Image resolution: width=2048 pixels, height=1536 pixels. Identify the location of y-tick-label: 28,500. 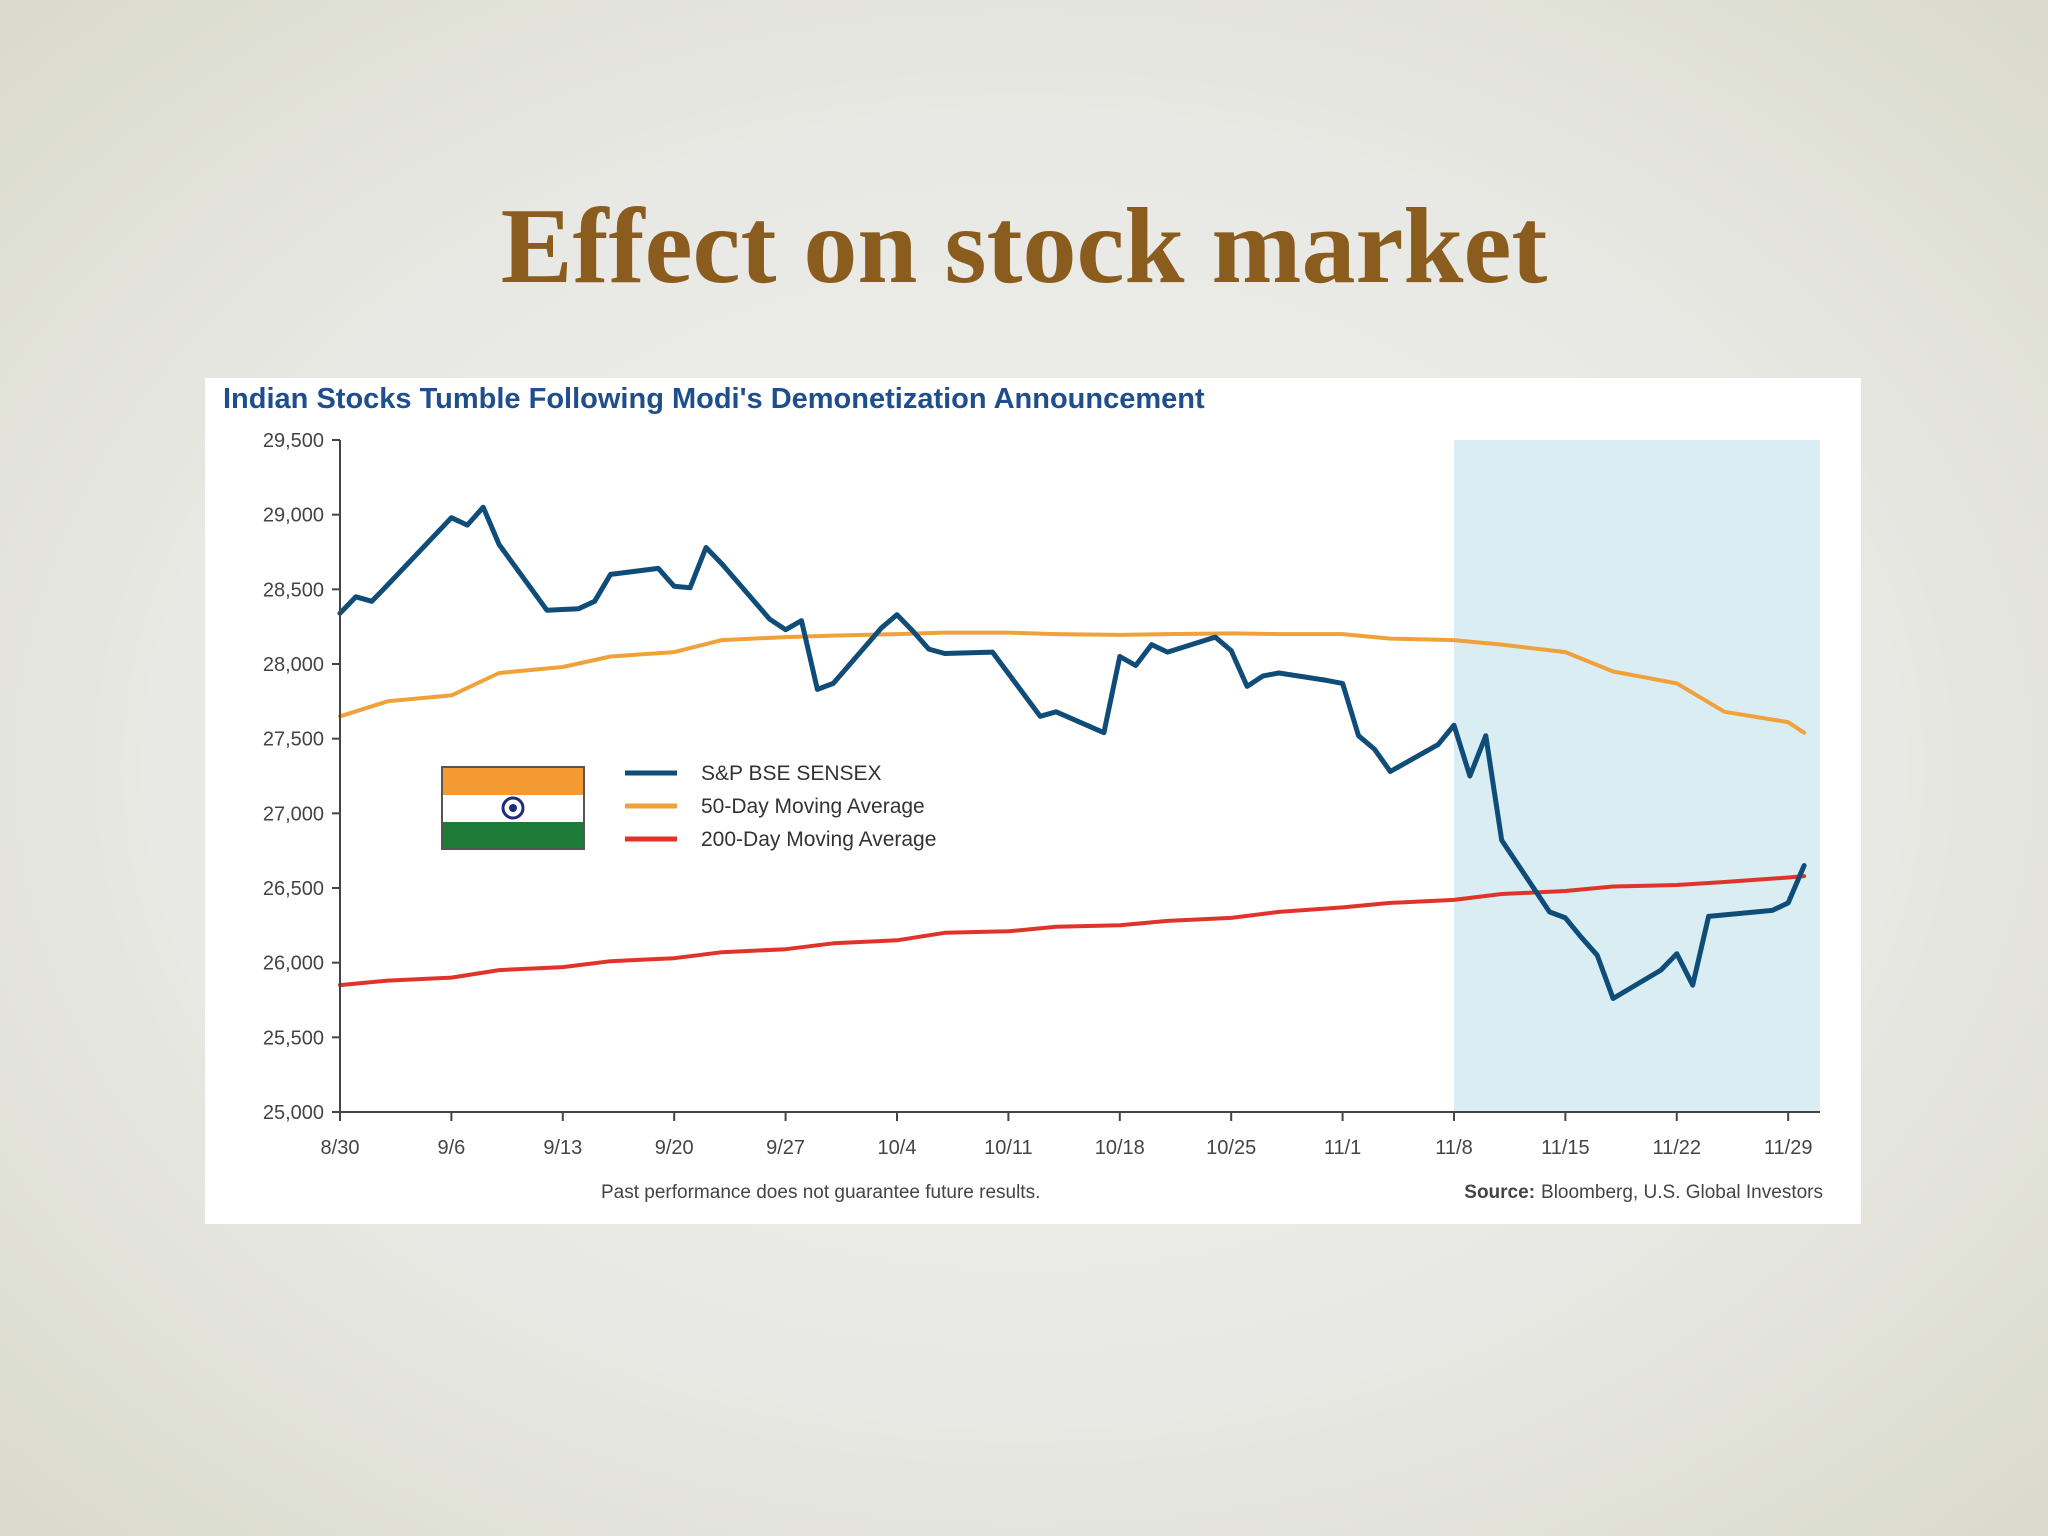
(293, 590).